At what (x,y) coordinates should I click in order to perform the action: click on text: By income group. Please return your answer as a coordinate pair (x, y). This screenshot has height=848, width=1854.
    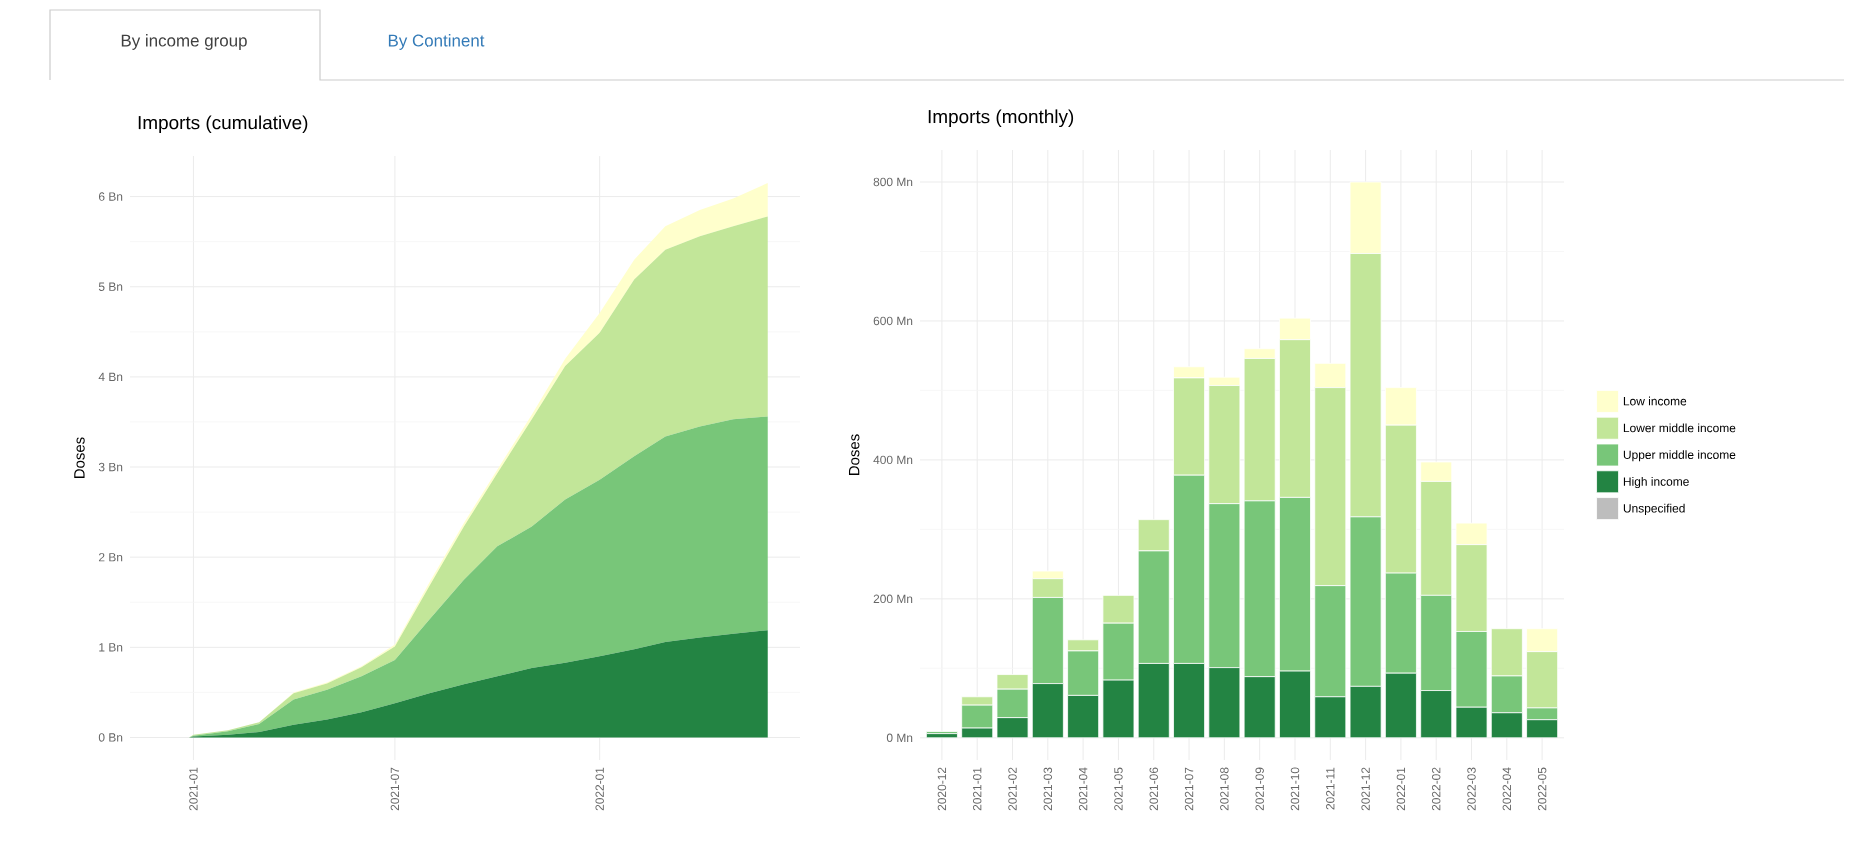
    Looking at the image, I should click on (184, 42).